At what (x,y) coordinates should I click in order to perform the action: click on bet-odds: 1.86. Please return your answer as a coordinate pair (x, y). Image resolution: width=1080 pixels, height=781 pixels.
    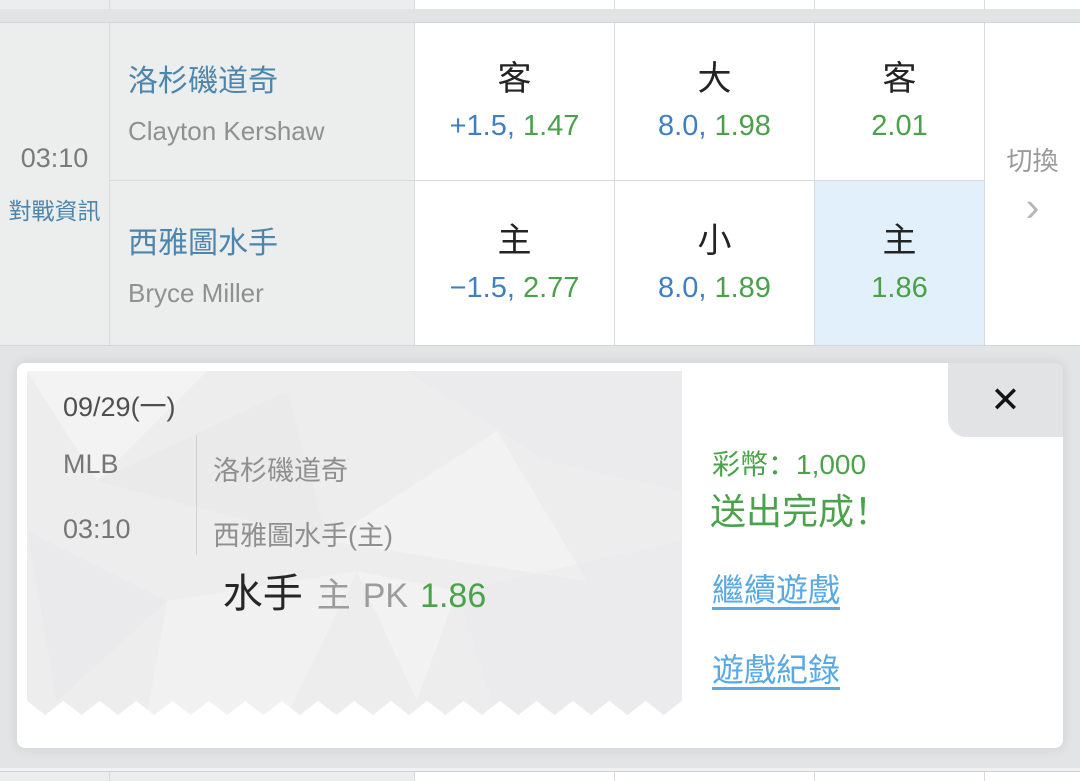
    Looking at the image, I should click on (453, 596).